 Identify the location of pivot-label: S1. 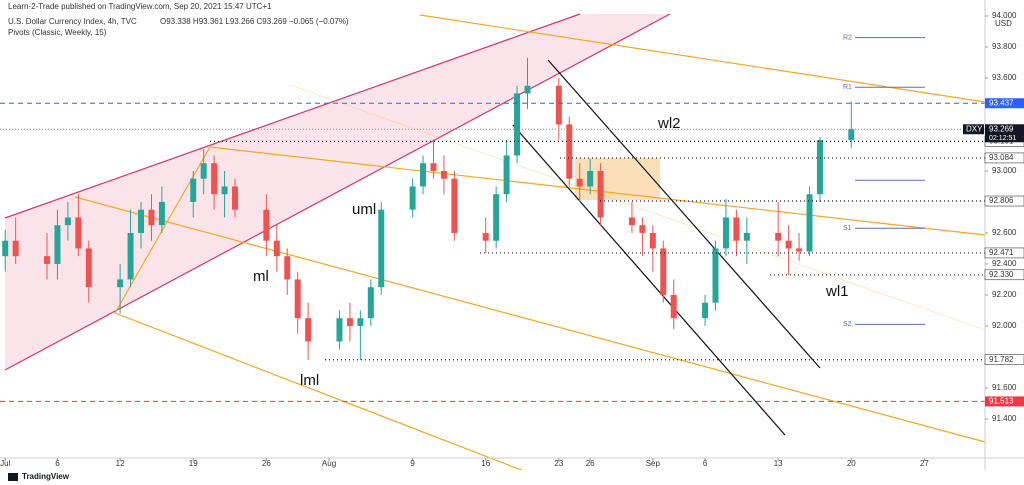
(847, 228).